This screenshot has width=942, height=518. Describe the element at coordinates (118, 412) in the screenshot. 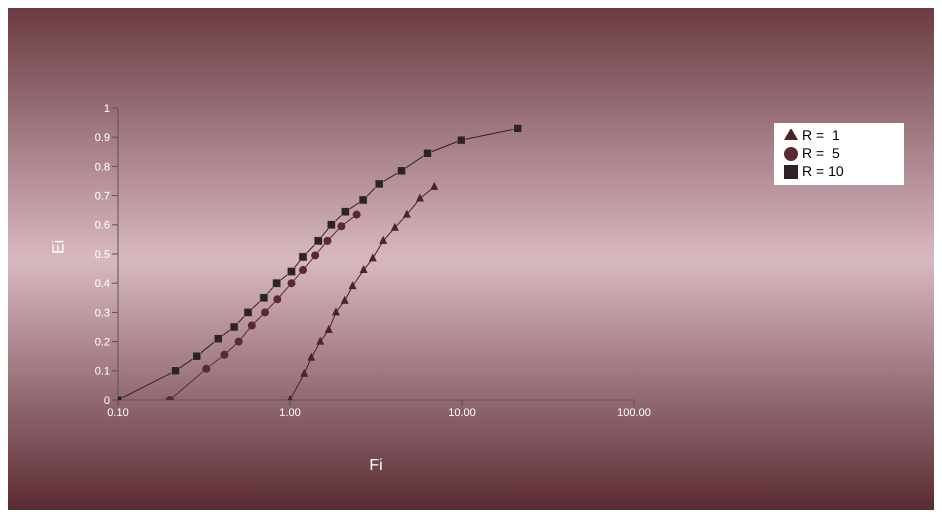

I see `x-tick-label: 0.10` at that location.